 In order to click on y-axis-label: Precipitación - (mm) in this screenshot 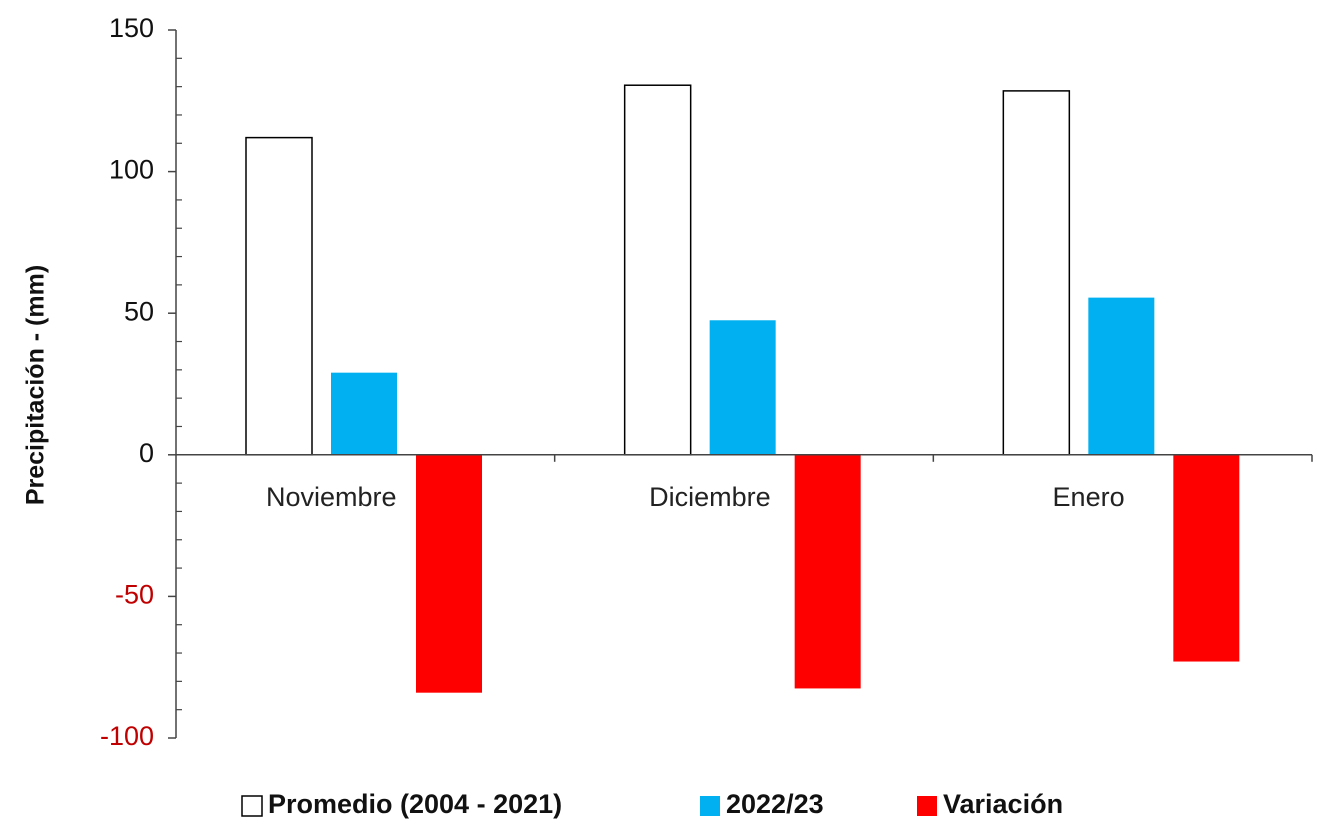, I will do `click(36, 385)`.